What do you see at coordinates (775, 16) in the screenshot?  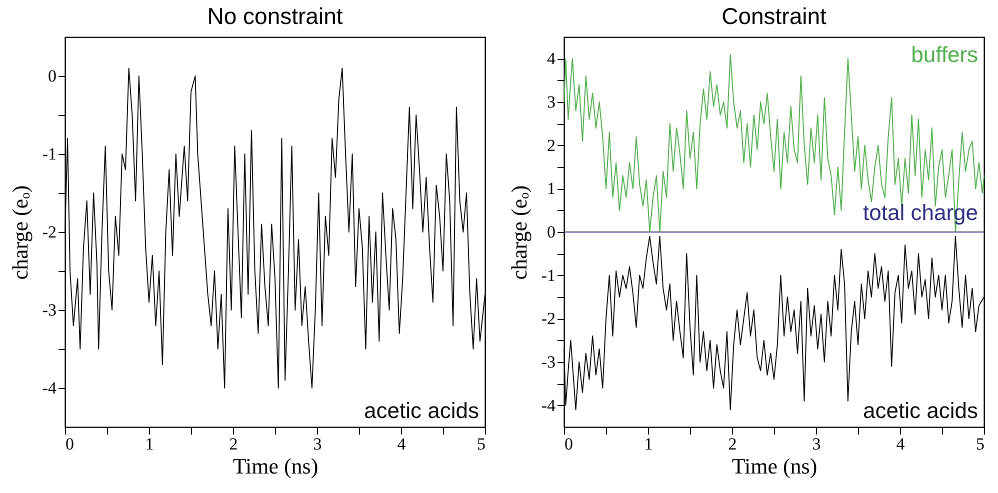 I see `chart-title: Constraint` at bounding box center [775, 16].